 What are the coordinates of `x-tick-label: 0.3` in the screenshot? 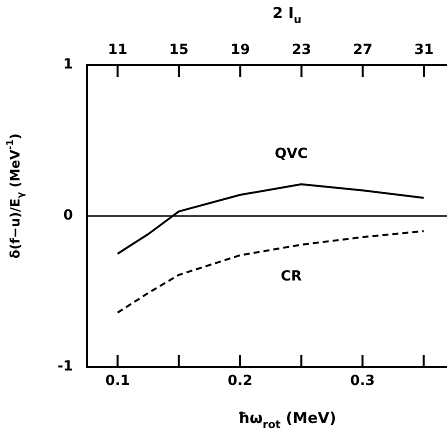 It's located at (362, 381).